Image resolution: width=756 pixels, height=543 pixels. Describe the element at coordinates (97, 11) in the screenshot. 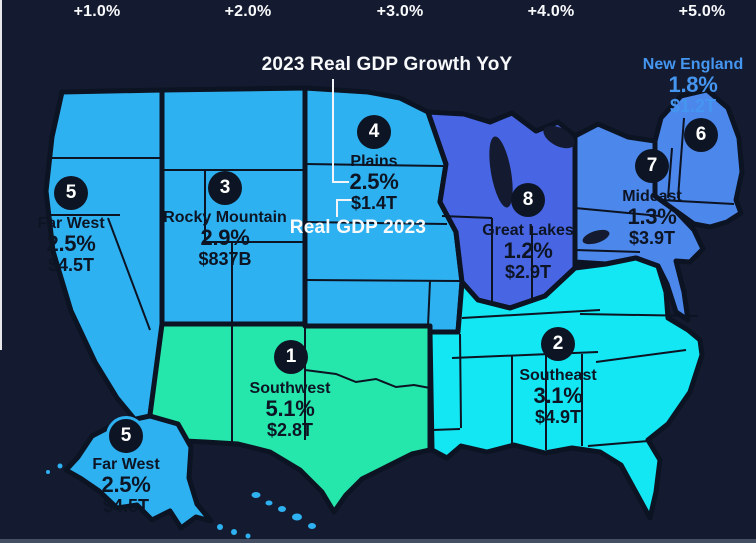

I see `scale-tick-1: +1.0%` at that location.